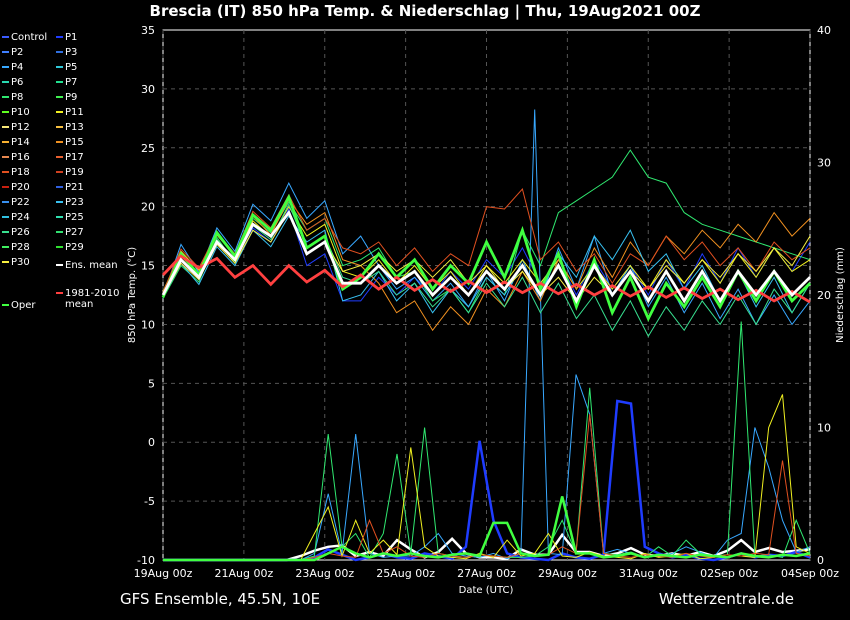 This screenshot has height=620, width=850. I want to click on legend-item-p4: P4, so click(12, 67).